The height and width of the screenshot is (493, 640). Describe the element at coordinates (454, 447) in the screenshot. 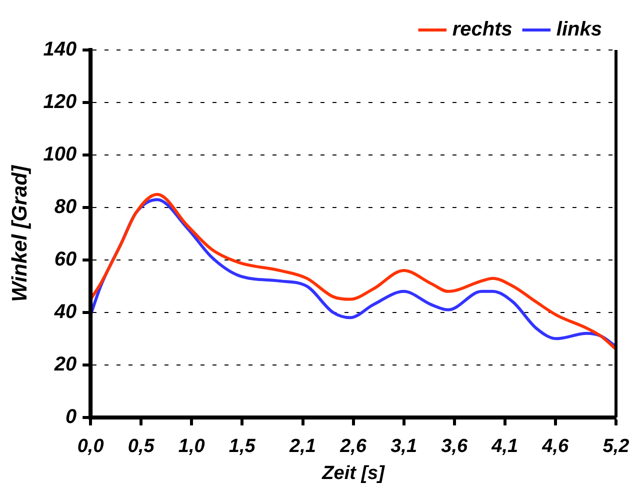

I see `x-tick-label: 3,6` at that location.